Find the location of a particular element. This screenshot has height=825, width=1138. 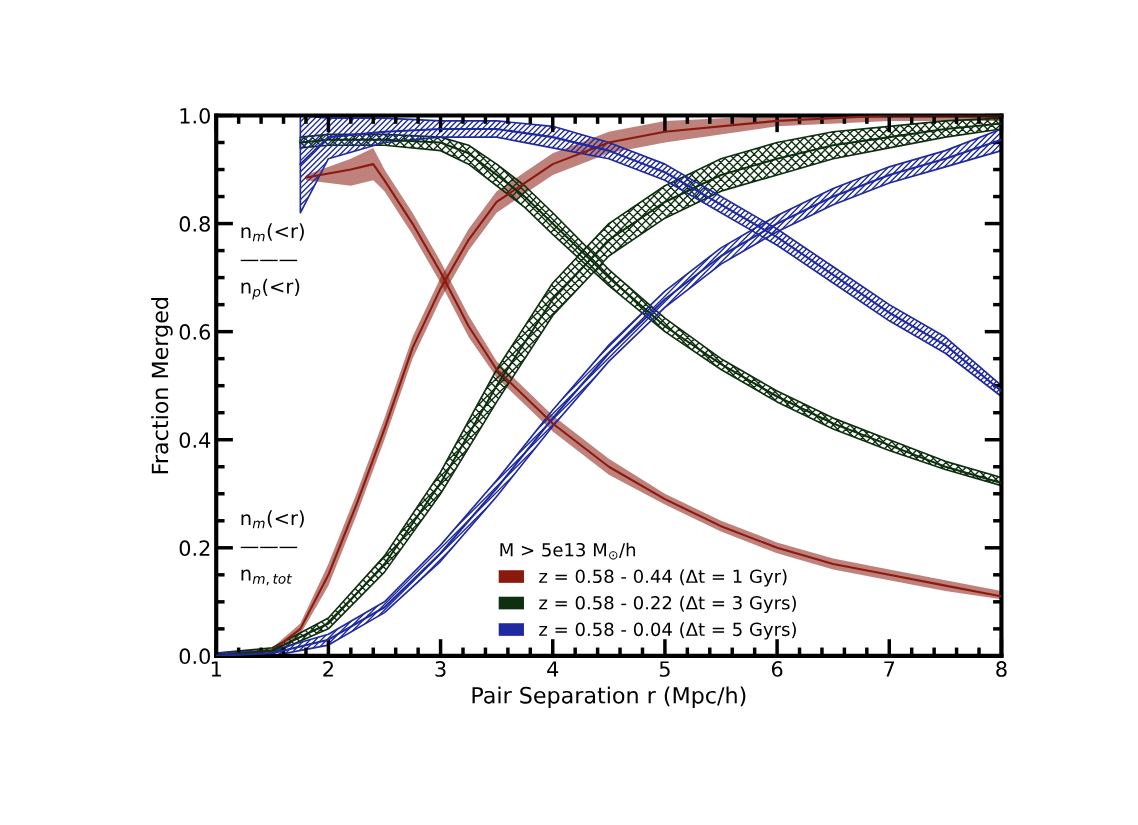

y-axis-title: Fraction Merged is located at coordinates (162, 386).